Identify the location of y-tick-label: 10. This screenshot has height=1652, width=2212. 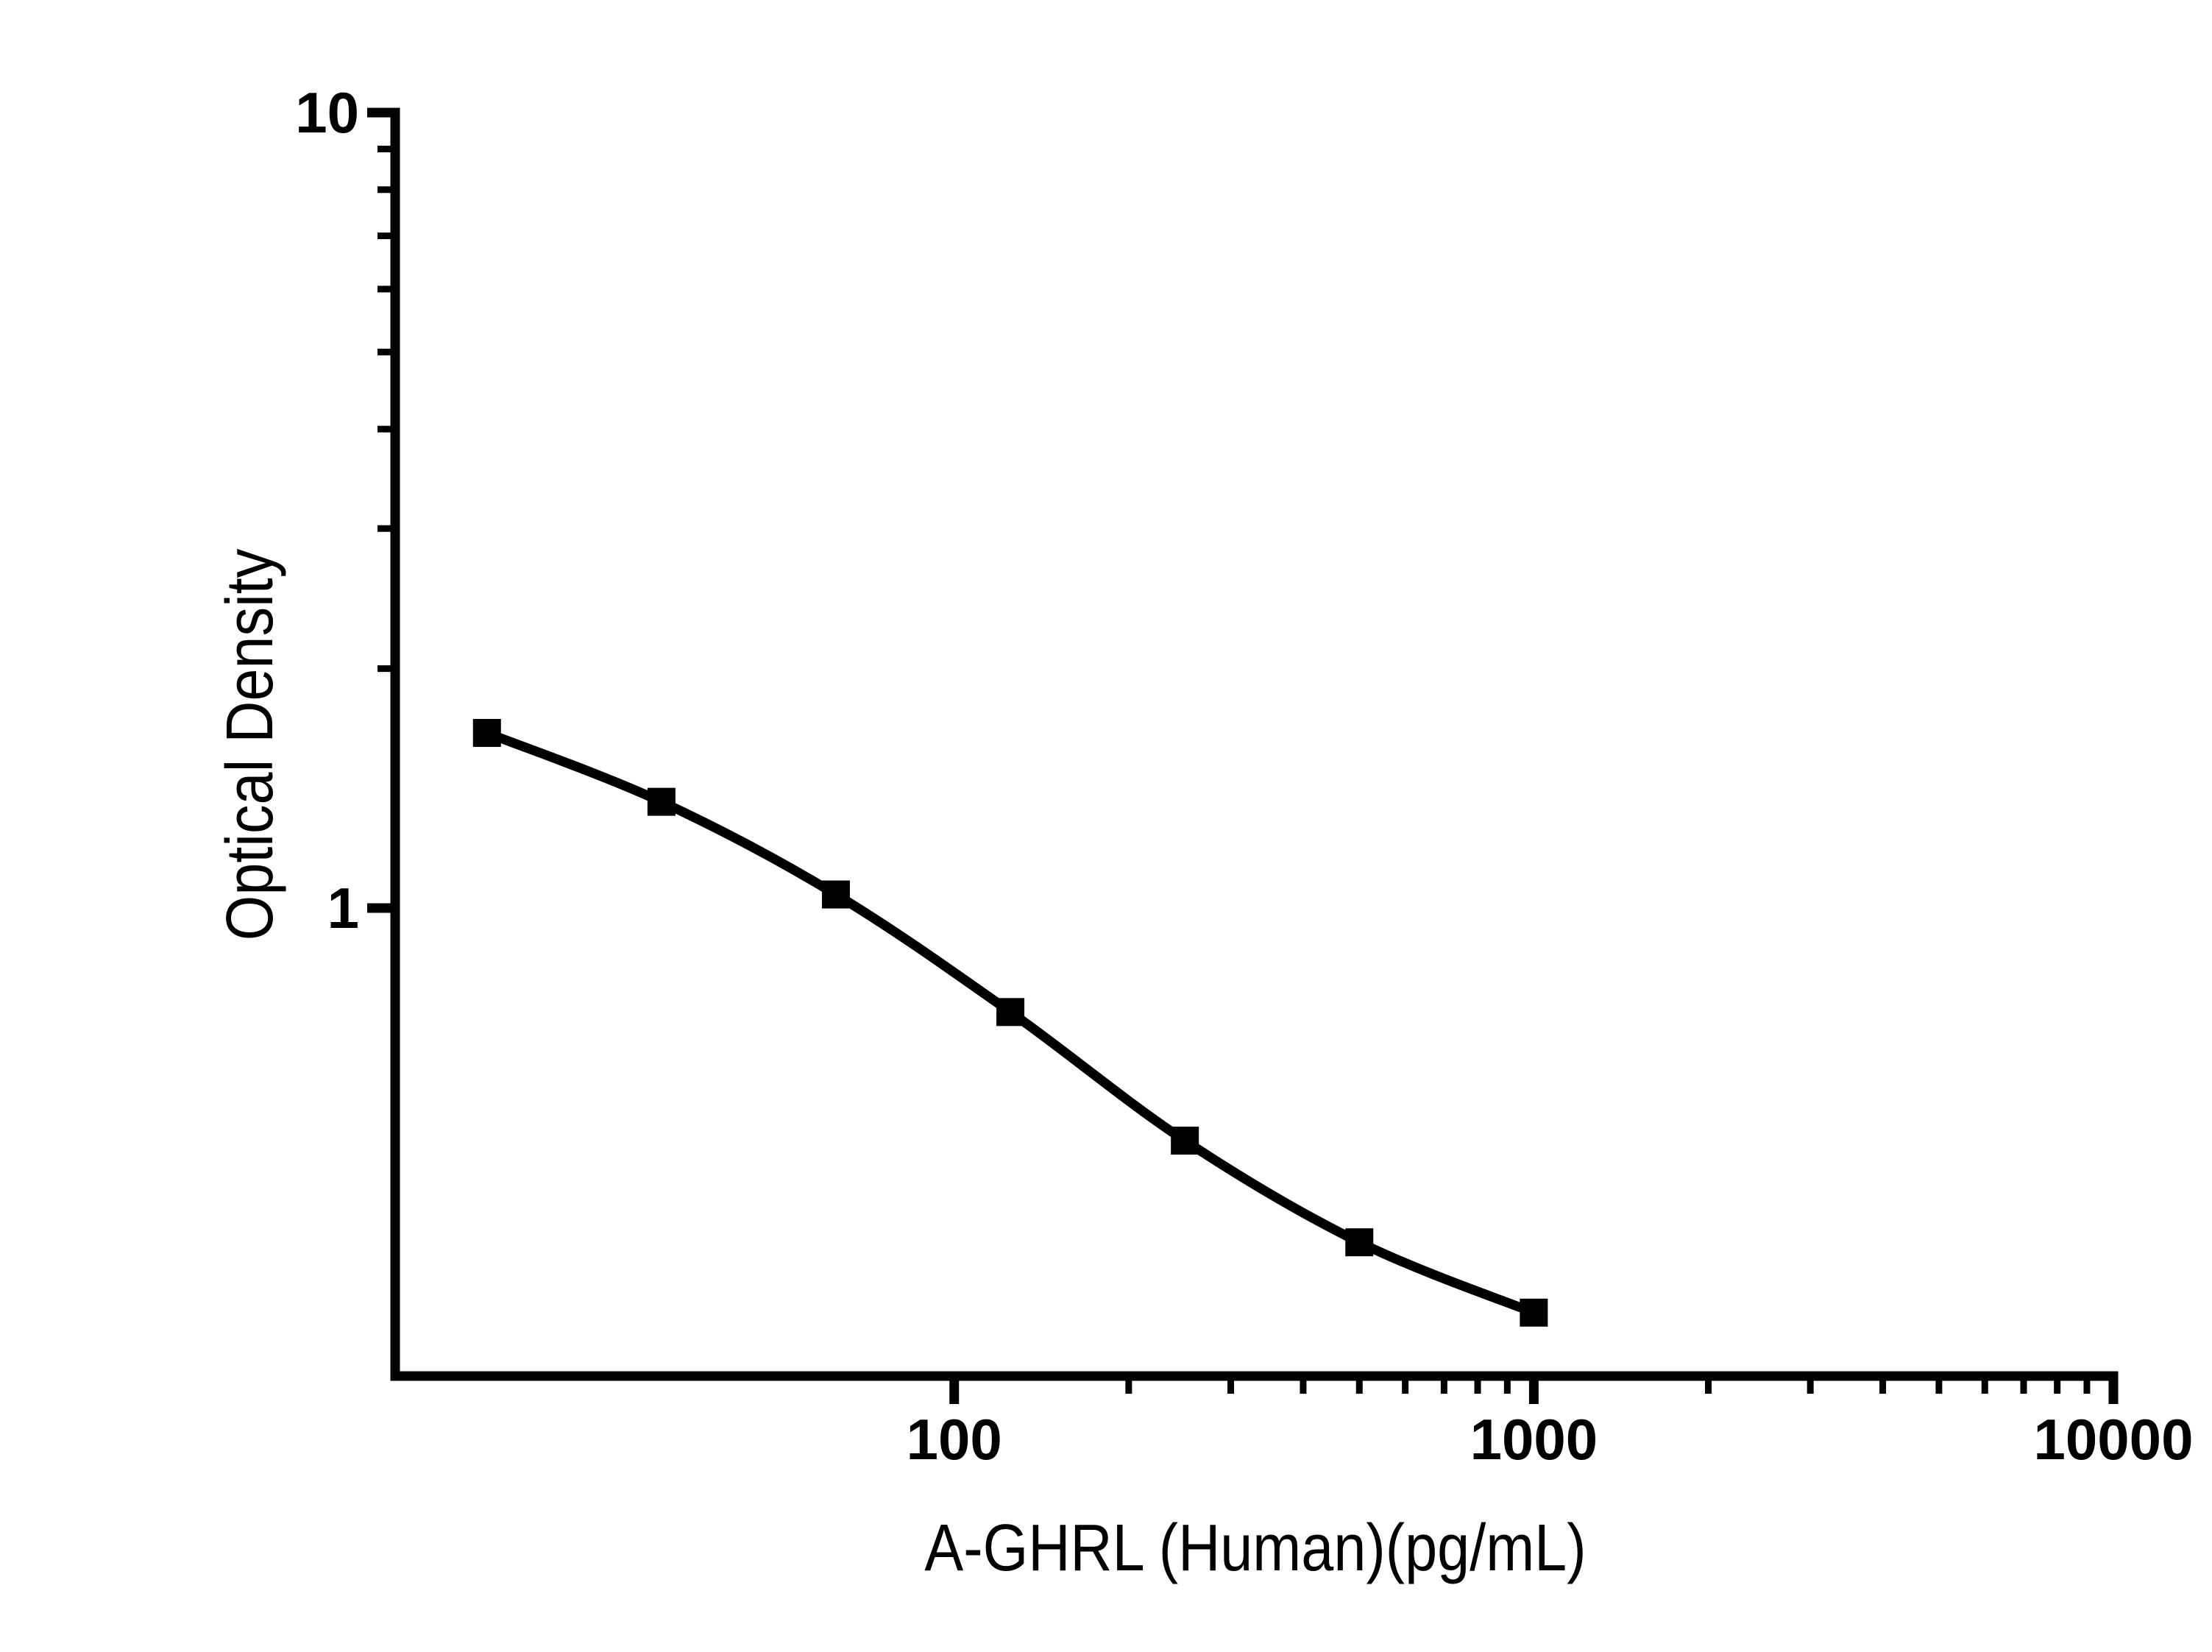
(327, 112).